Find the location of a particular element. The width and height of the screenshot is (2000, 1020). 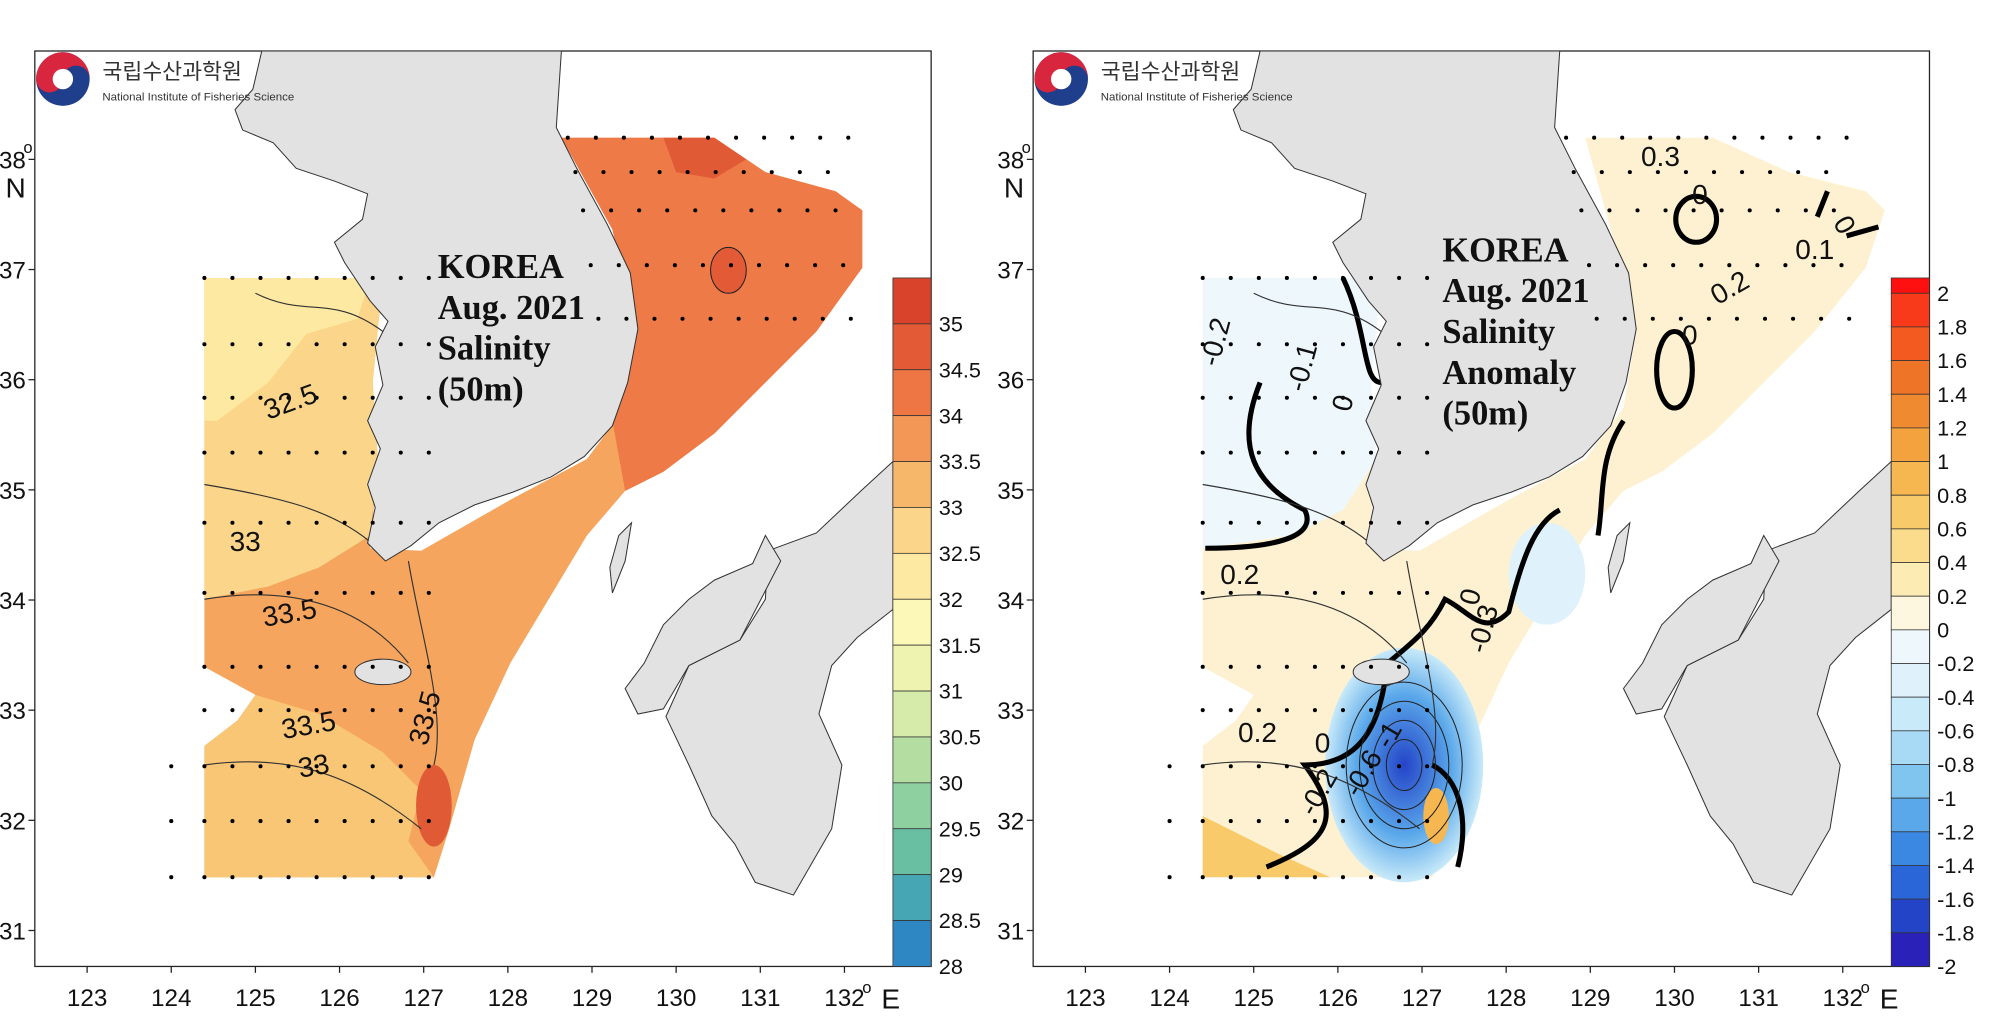

lon-tick-label: 128 is located at coordinates (1506, 998).